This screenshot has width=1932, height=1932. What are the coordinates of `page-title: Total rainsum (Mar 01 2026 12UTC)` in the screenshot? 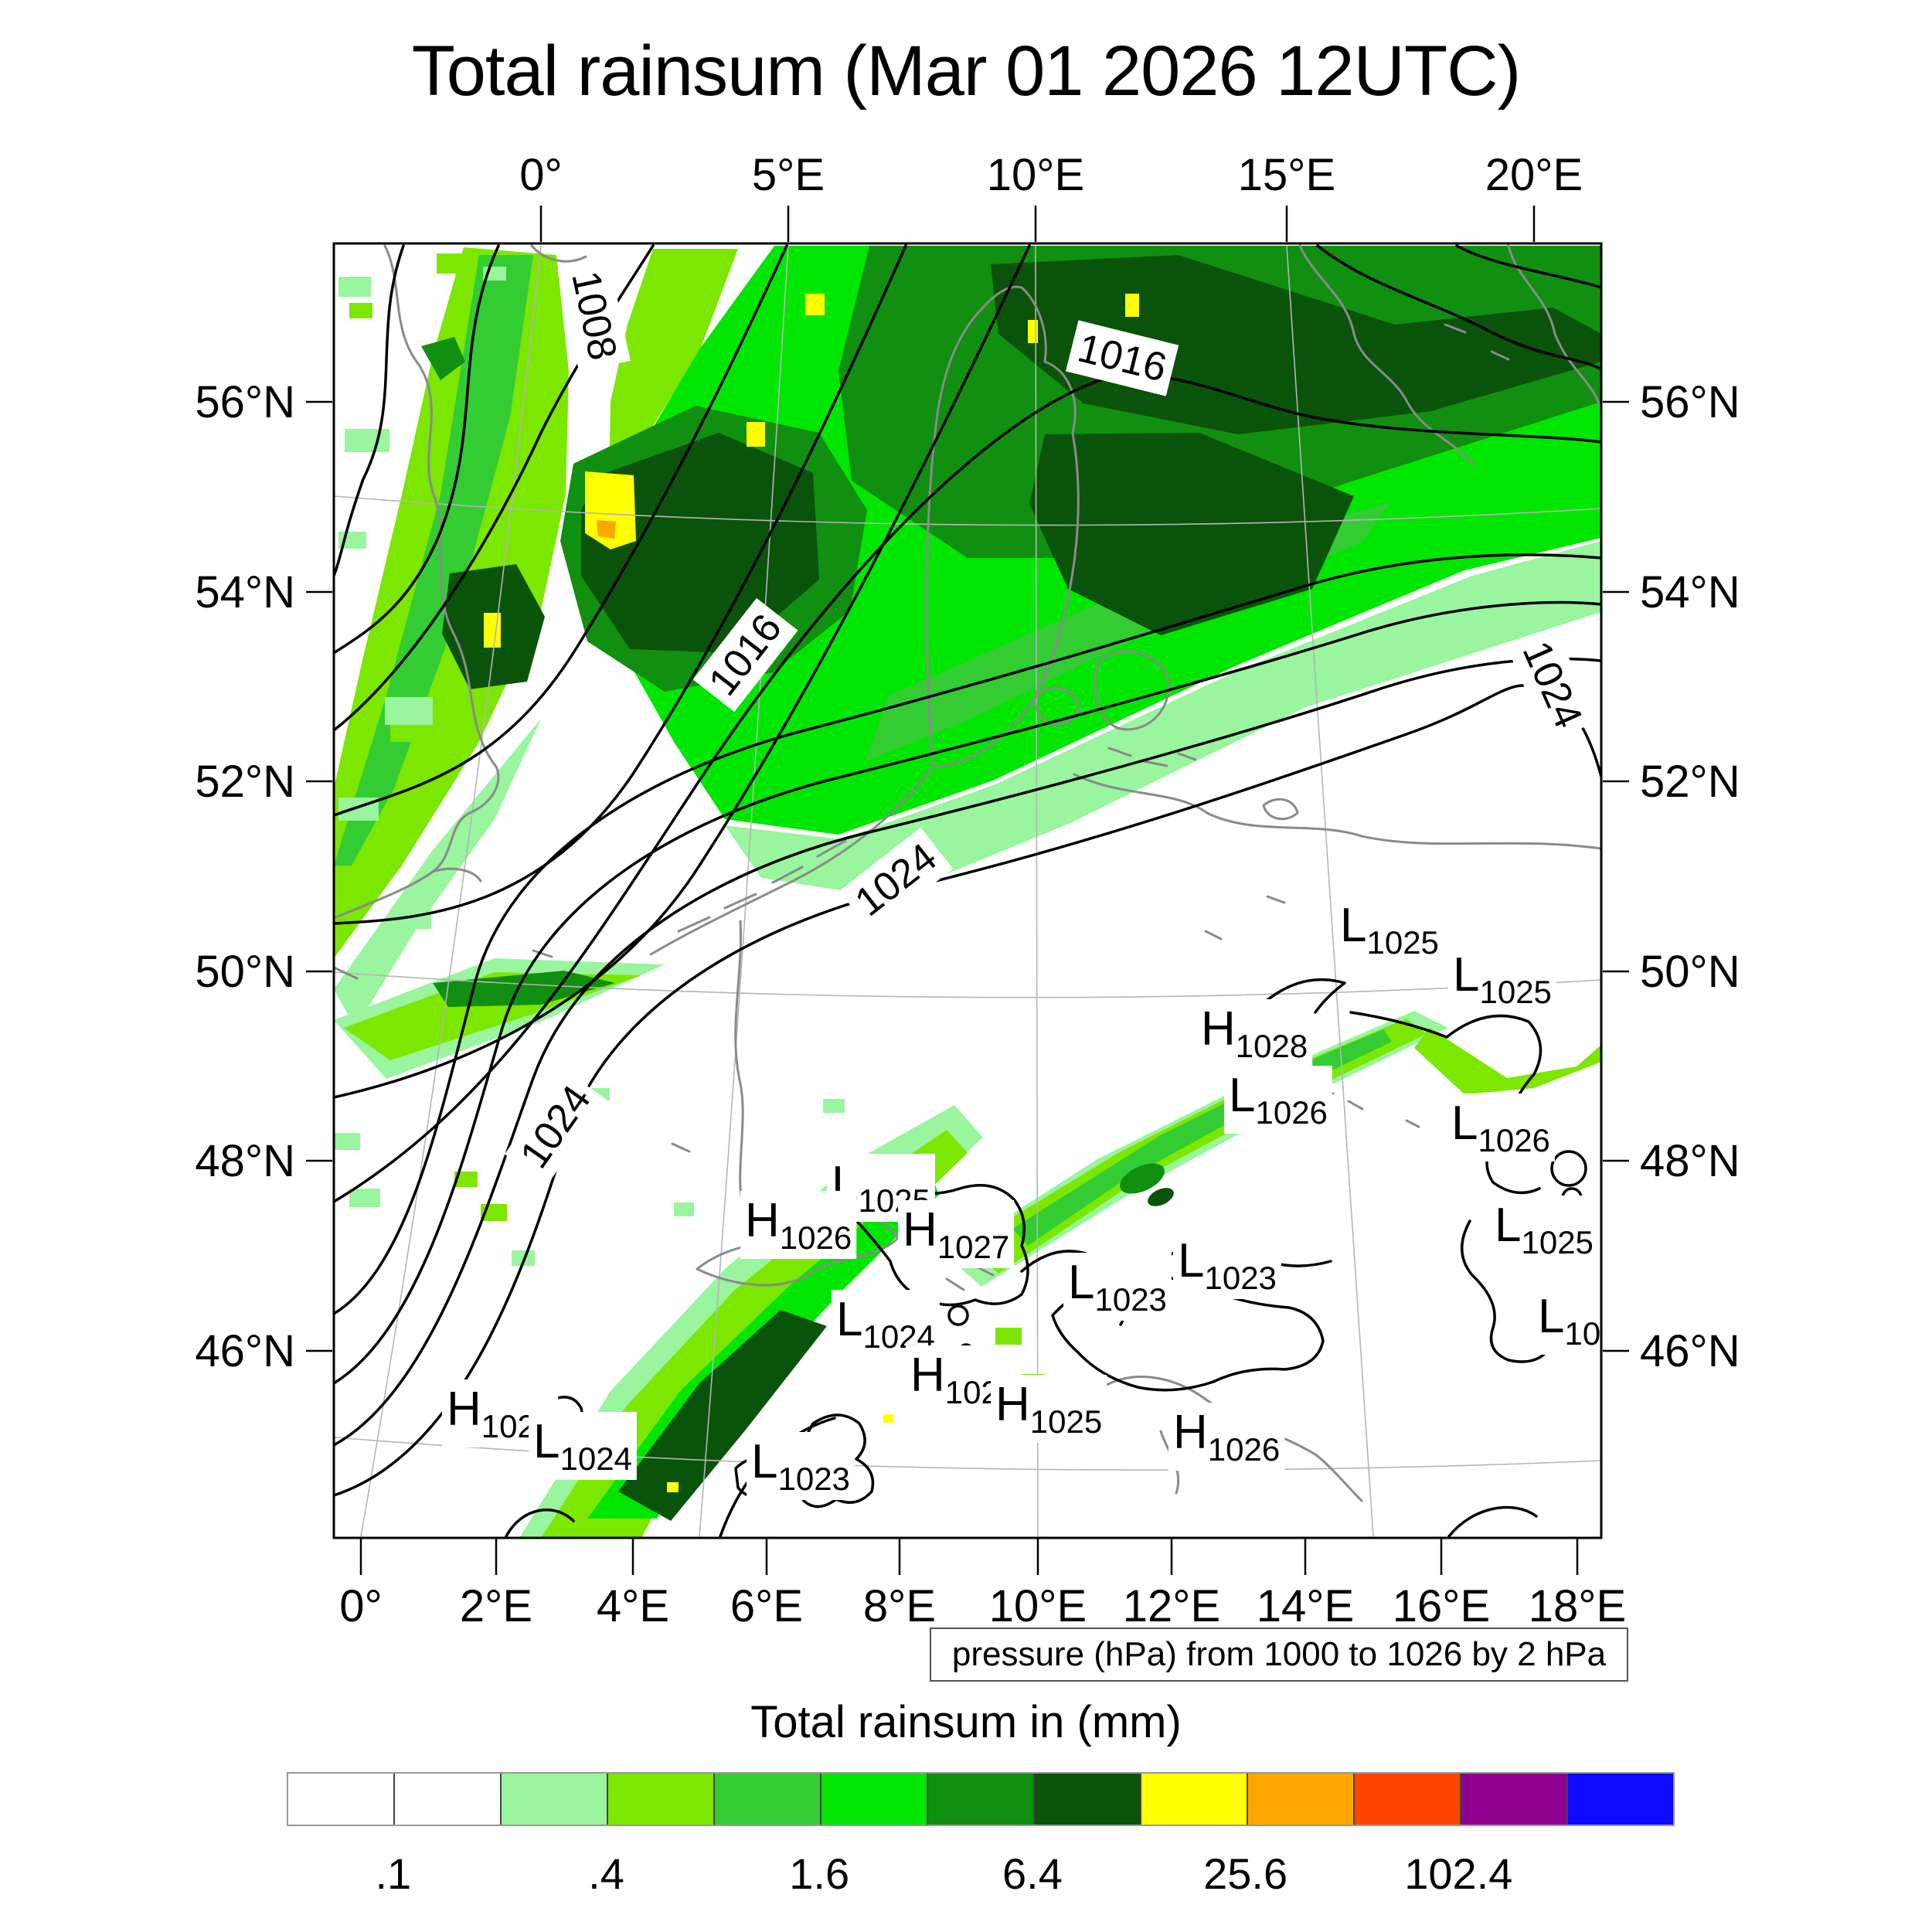 It's located at (966, 71).